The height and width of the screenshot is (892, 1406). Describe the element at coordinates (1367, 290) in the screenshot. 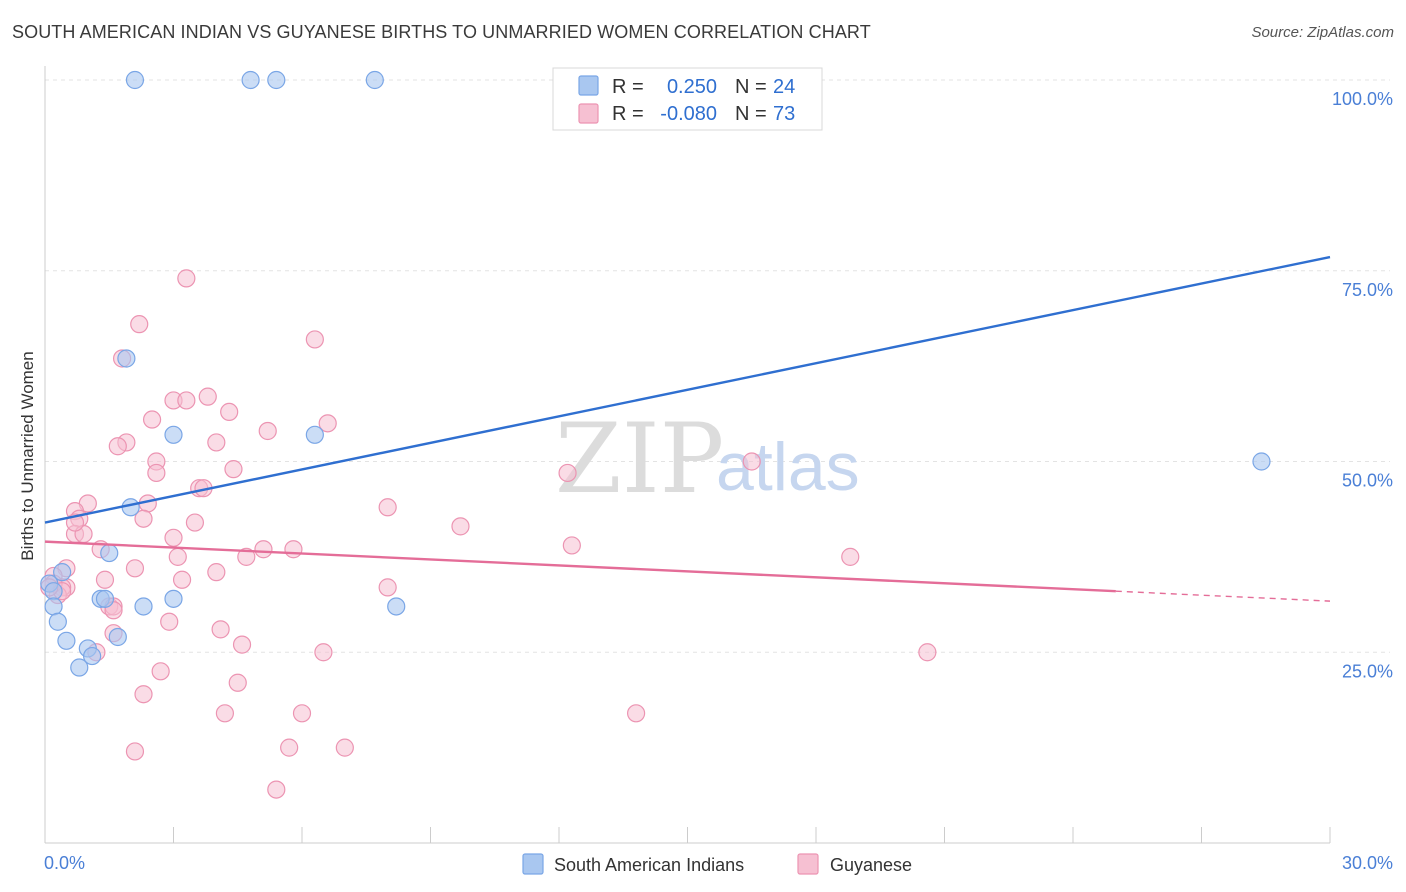

I see `y-tick-label: 75.0%` at that location.